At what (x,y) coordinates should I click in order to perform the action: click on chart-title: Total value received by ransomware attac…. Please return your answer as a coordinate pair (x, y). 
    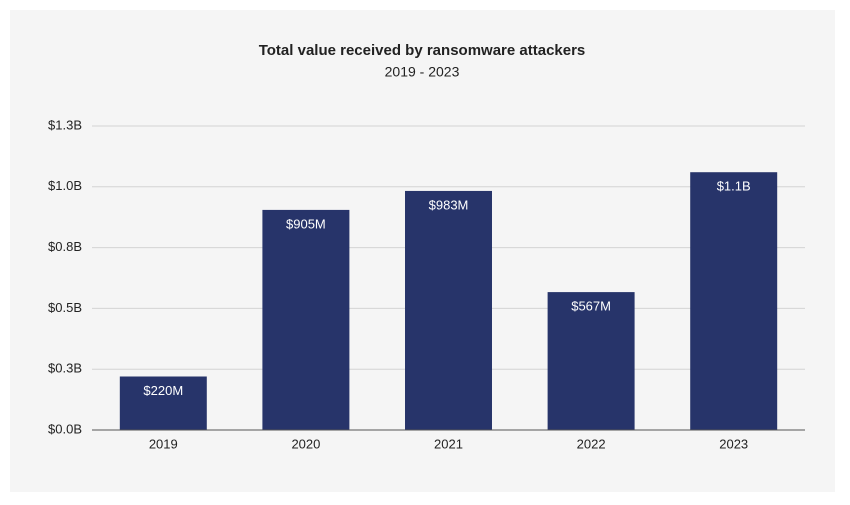
    Looking at the image, I should click on (422, 50).